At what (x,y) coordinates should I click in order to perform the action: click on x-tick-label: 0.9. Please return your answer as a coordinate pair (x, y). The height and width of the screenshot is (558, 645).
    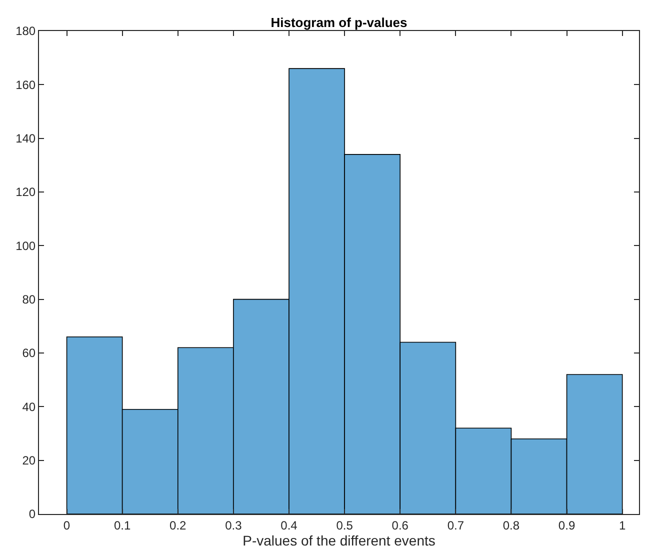
    Looking at the image, I should click on (567, 525).